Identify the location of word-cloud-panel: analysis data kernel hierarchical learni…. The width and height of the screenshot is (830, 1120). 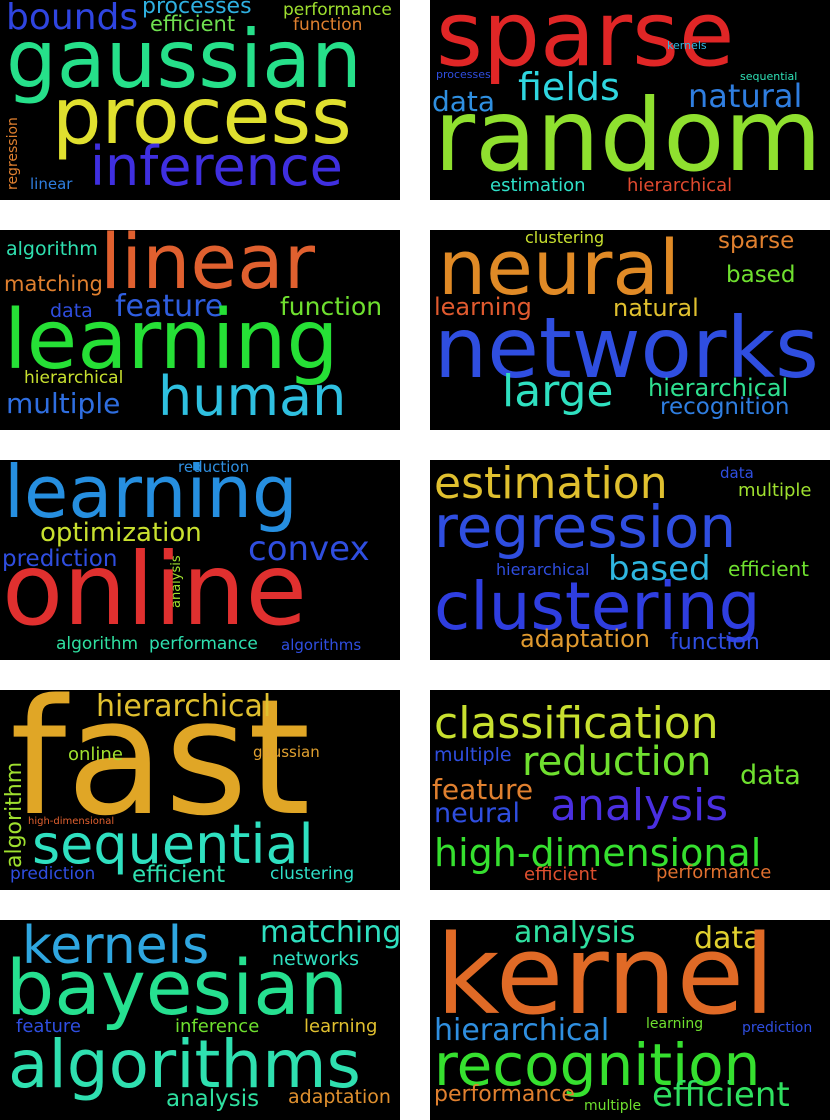
(630, 1020).